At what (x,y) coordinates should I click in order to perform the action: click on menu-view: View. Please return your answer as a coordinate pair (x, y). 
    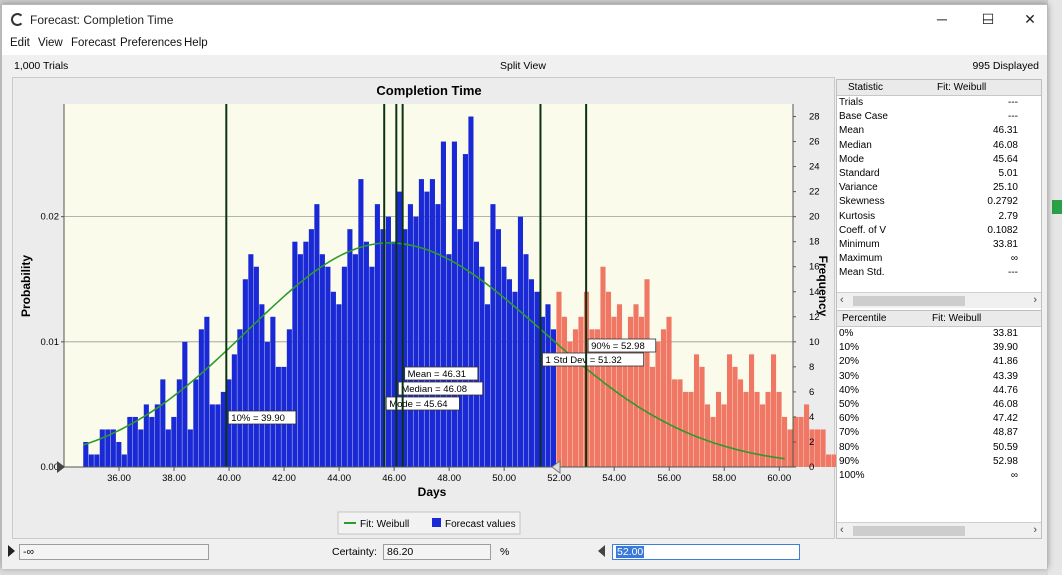
    Looking at the image, I should click on (50, 43).